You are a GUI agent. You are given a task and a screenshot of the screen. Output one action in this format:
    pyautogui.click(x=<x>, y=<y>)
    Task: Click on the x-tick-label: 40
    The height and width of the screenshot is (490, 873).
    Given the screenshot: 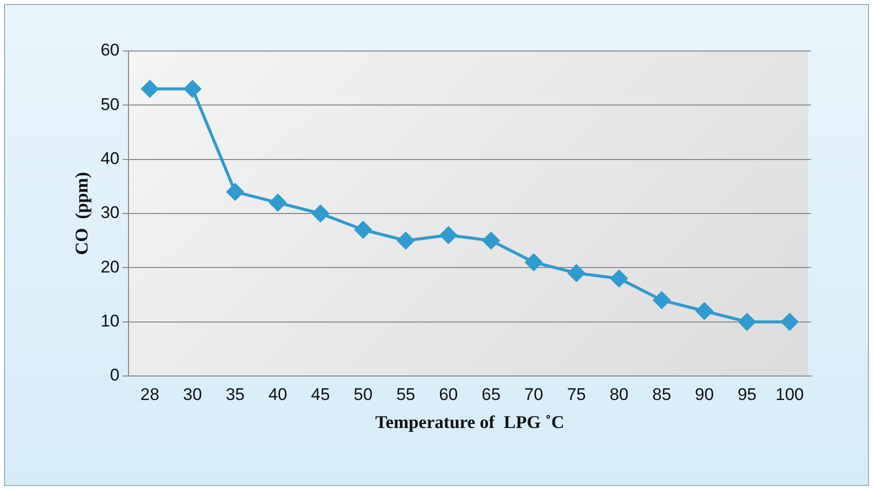 What is the action you would take?
    pyautogui.click(x=278, y=394)
    